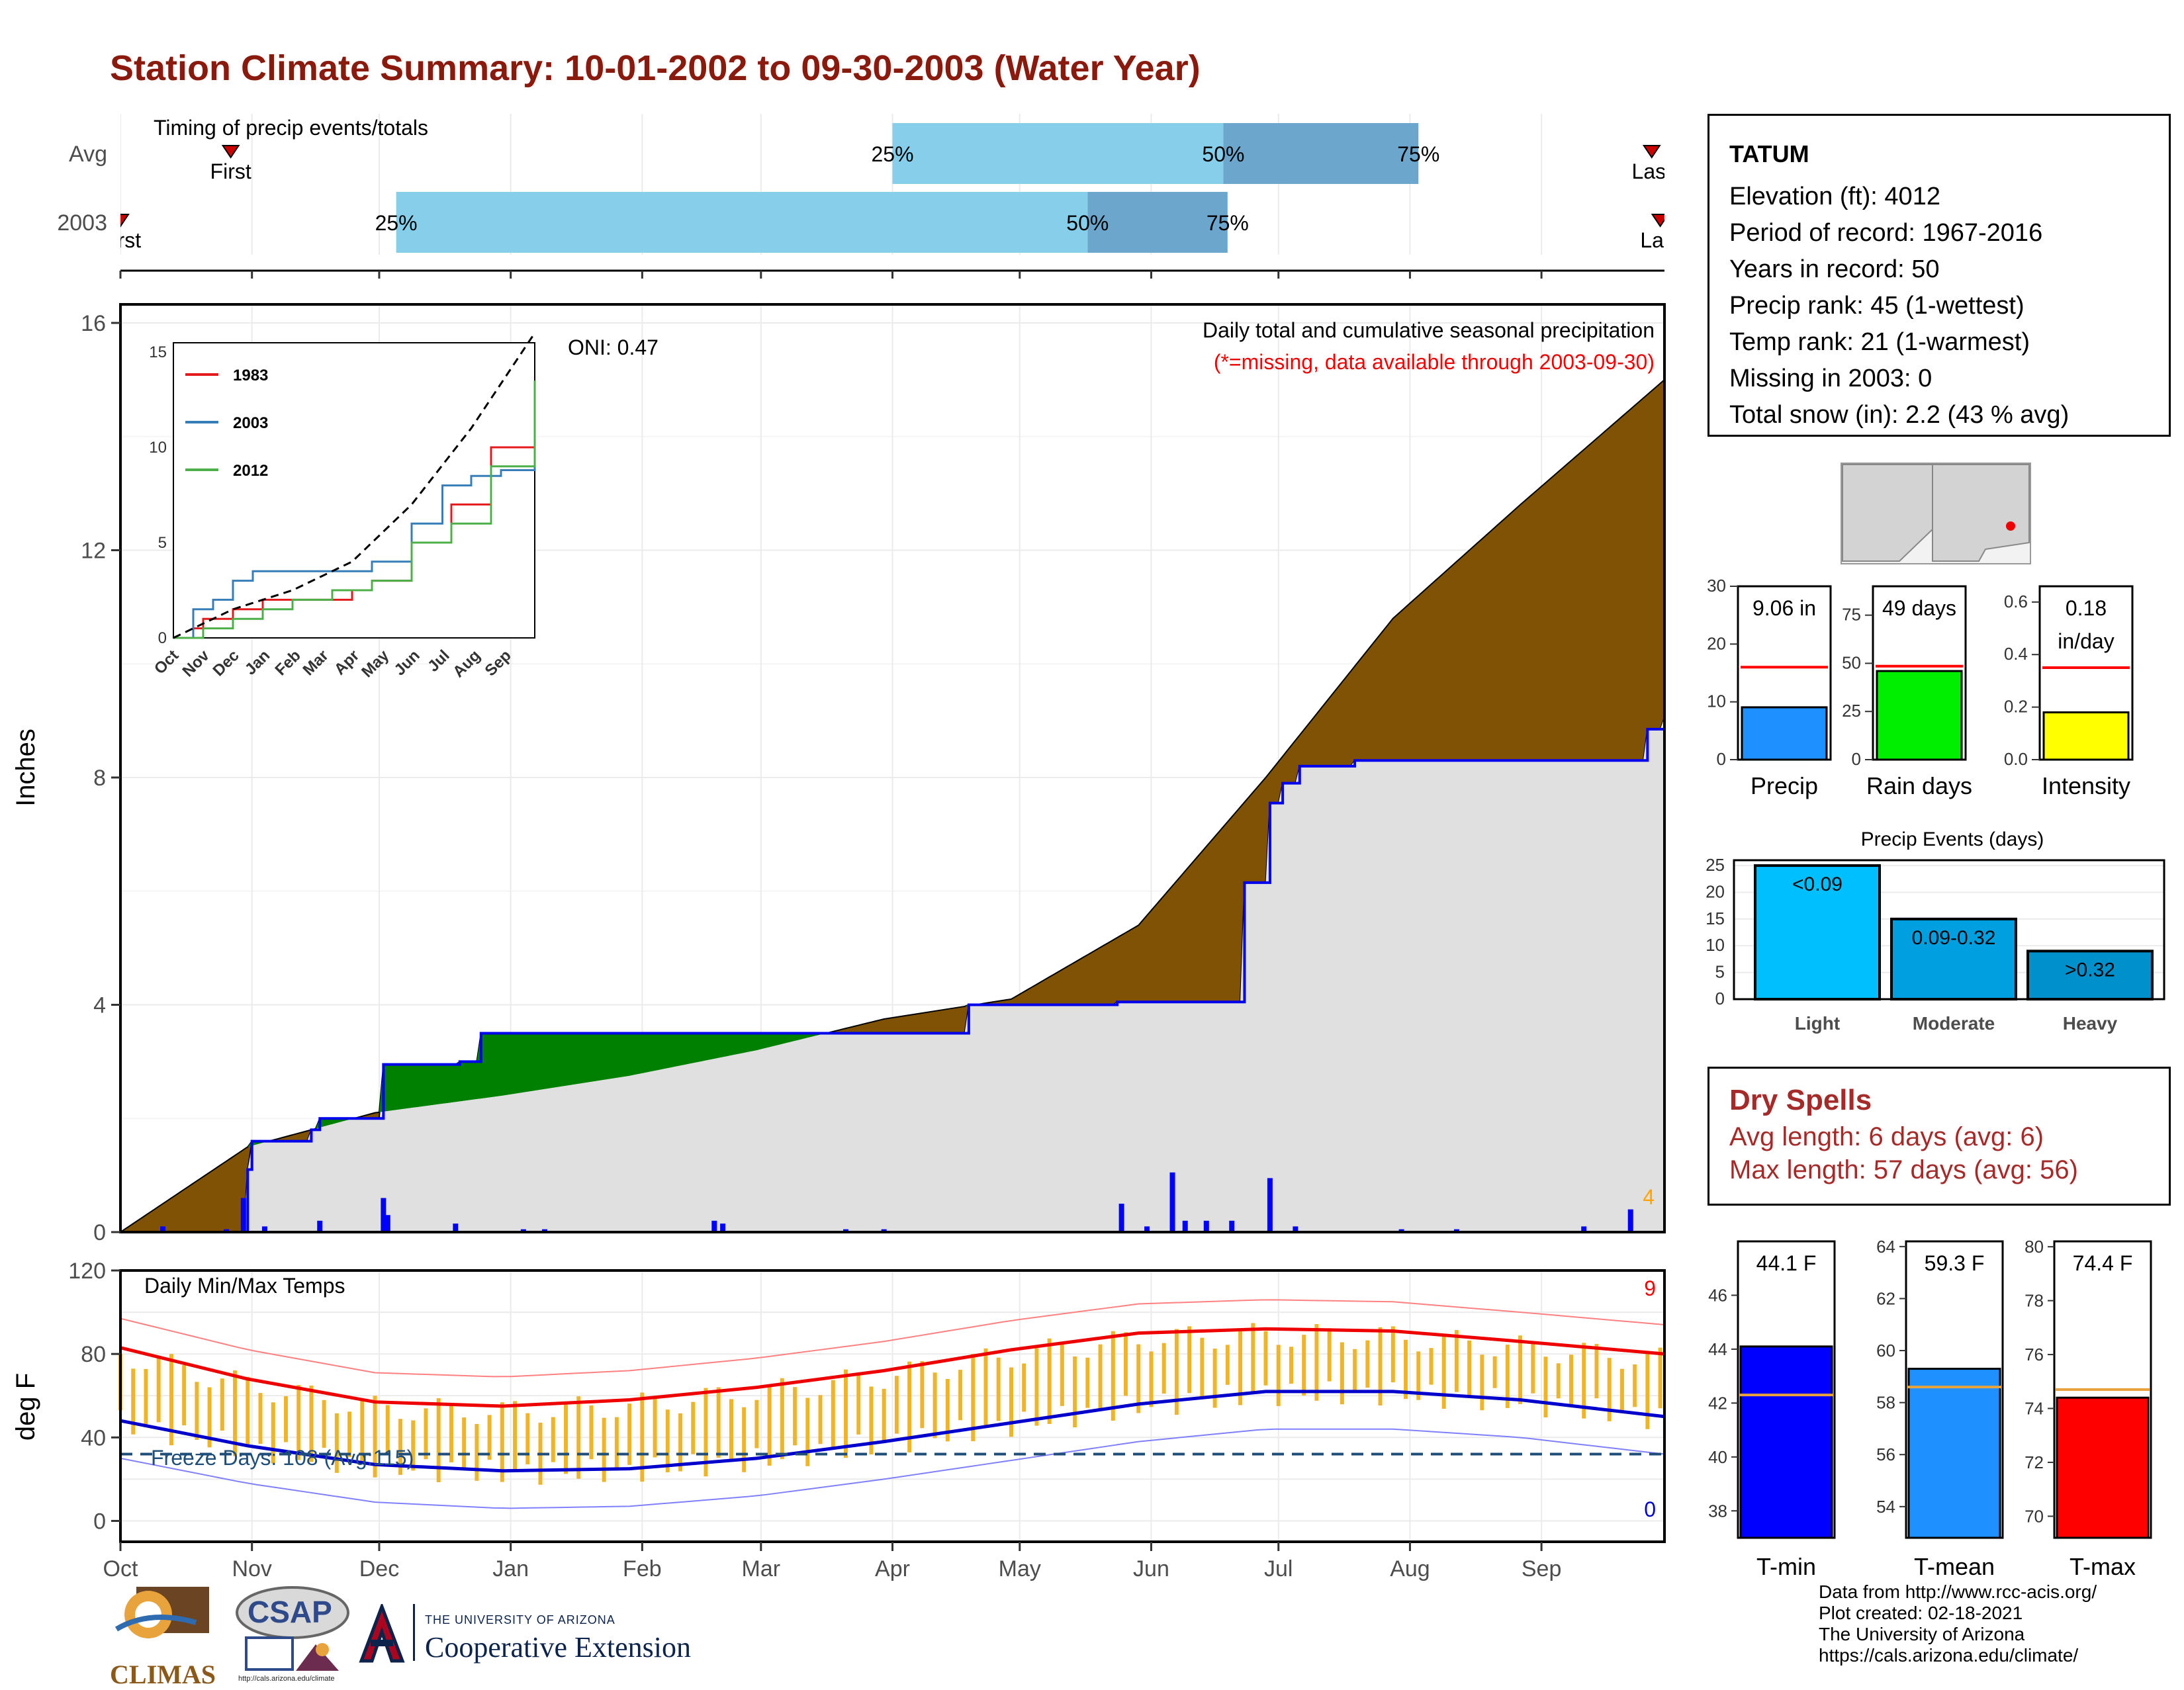  I want to click on map-state-nm, so click(1981, 513).